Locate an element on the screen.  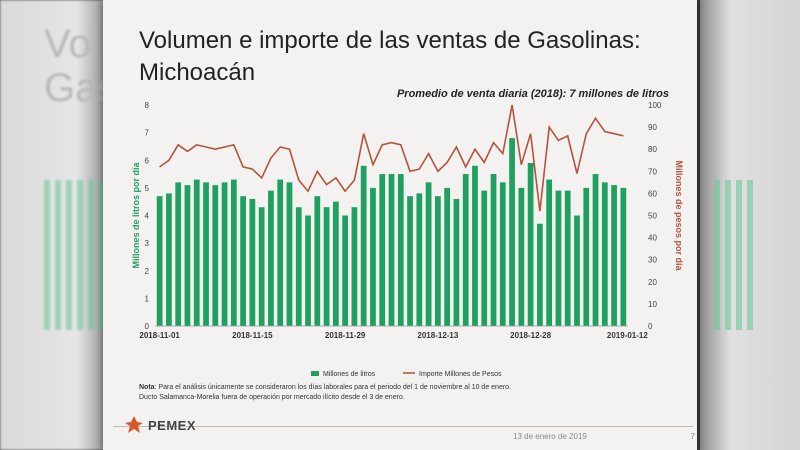
x-tick-label: 2018-11-01 is located at coordinates (159, 335).